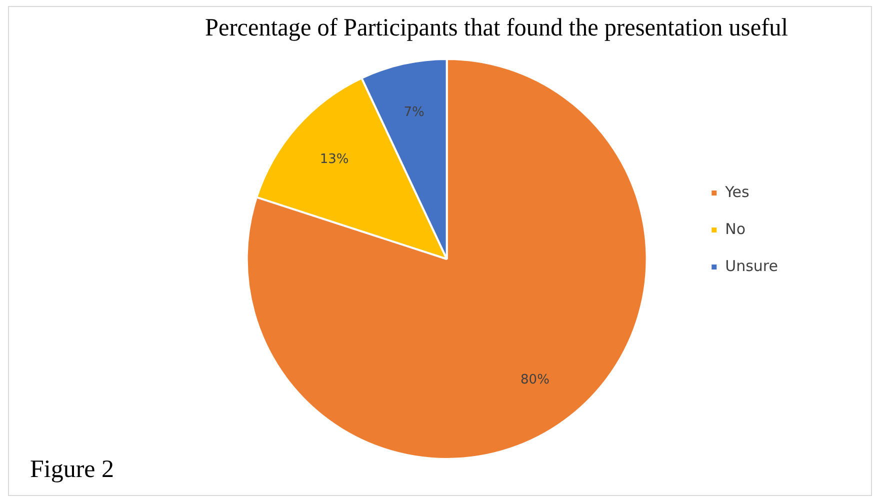 The width and height of the screenshot is (878, 502). Describe the element at coordinates (535, 380) in the screenshot. I see `data-label: 80%` at that location.